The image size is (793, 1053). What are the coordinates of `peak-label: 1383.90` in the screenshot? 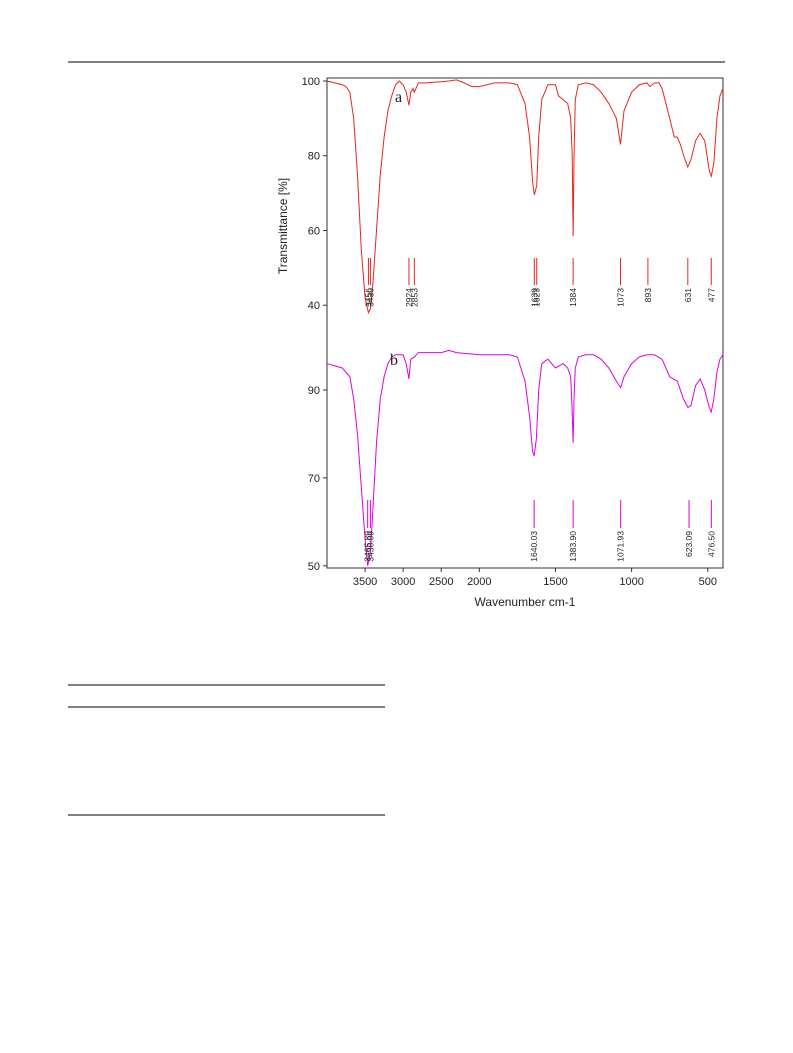 It's located at (573, 546).